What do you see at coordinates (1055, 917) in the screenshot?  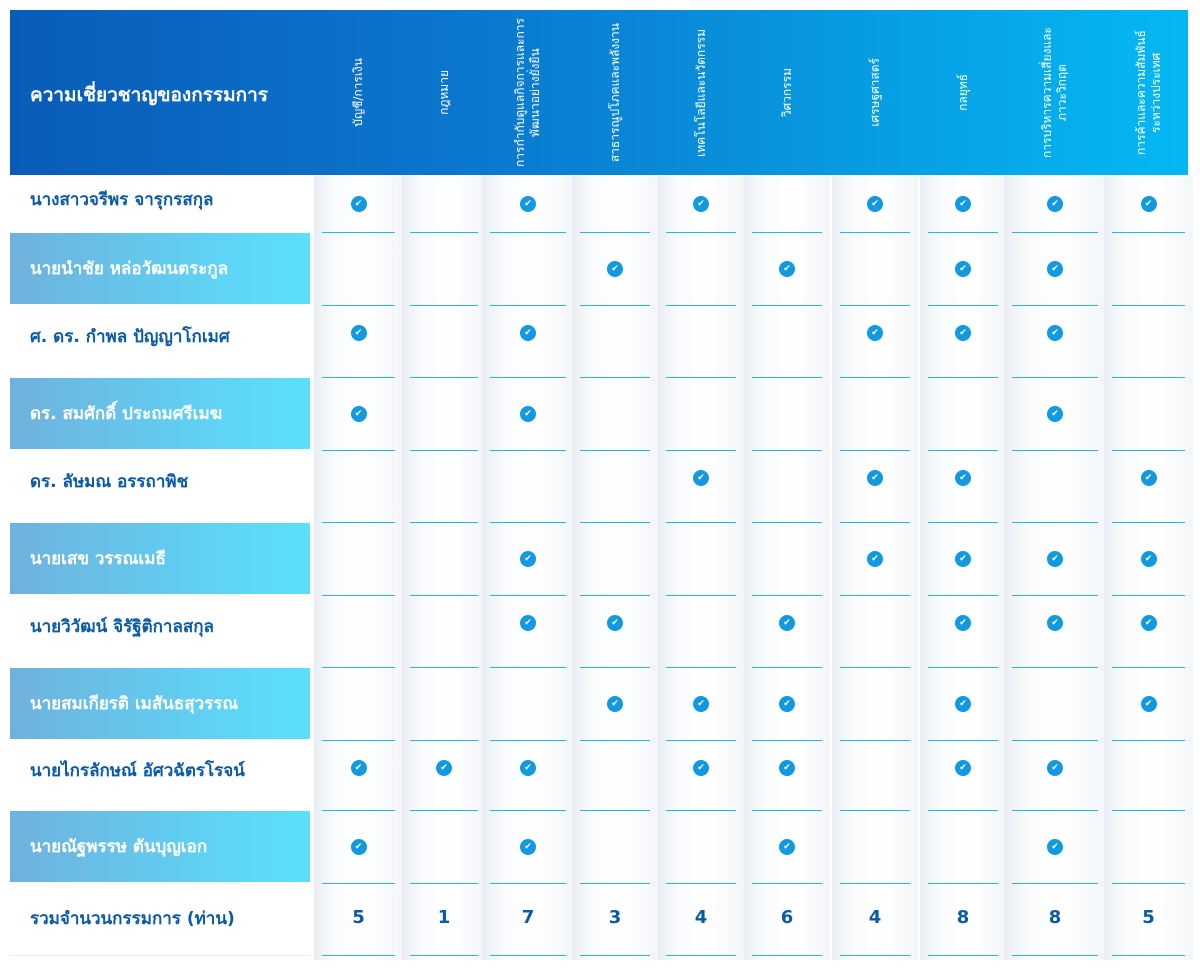 I see `column-total: 8` at bounding box center [1055, 917].